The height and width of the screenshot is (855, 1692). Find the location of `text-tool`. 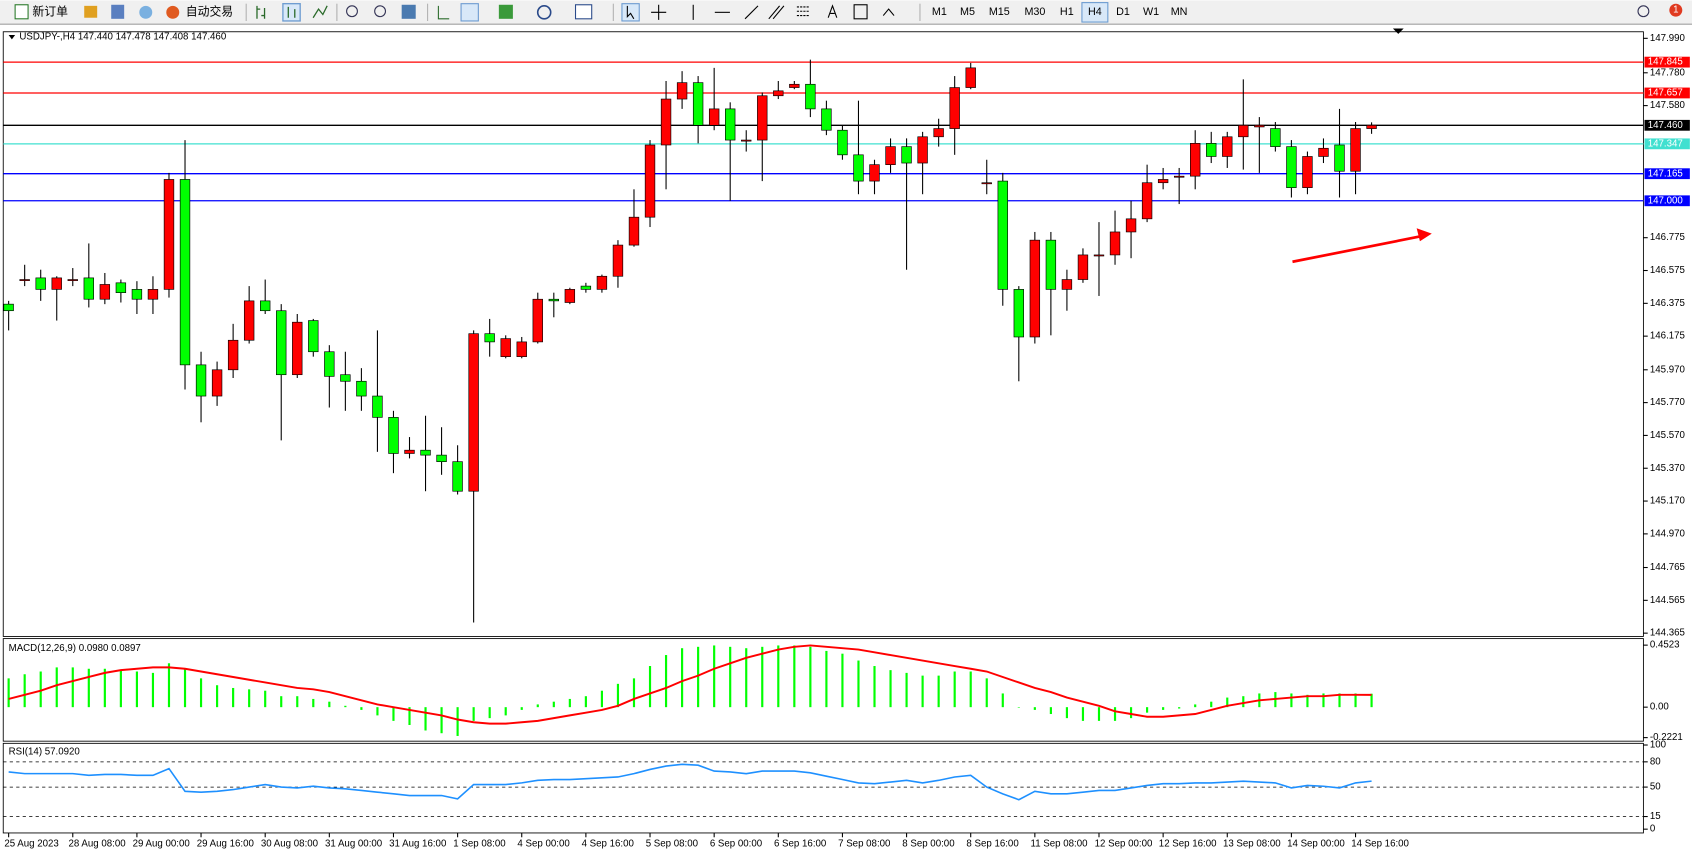

text-tool is located at coordinates (832, 11).